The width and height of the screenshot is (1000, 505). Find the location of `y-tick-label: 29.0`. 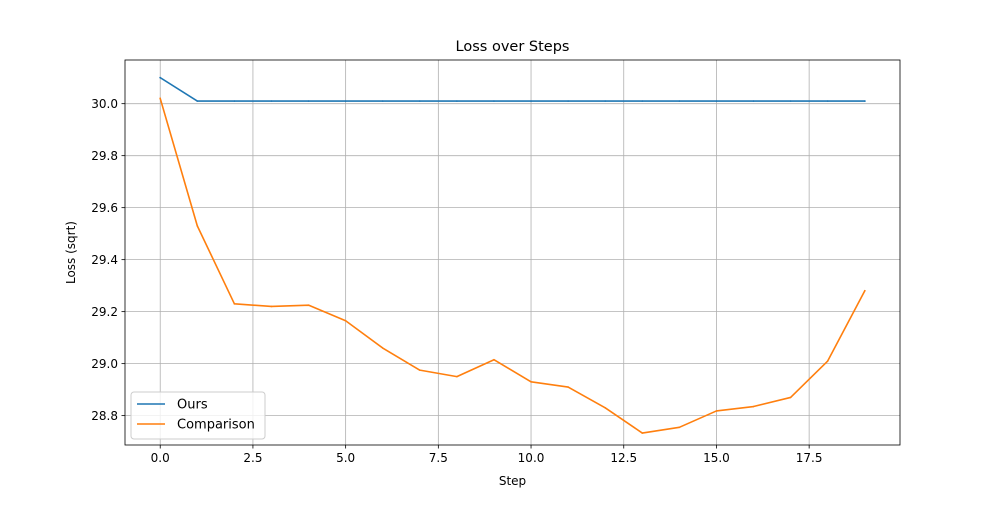

y-tick-label: 29.0 is located at coordinates (104, 364).